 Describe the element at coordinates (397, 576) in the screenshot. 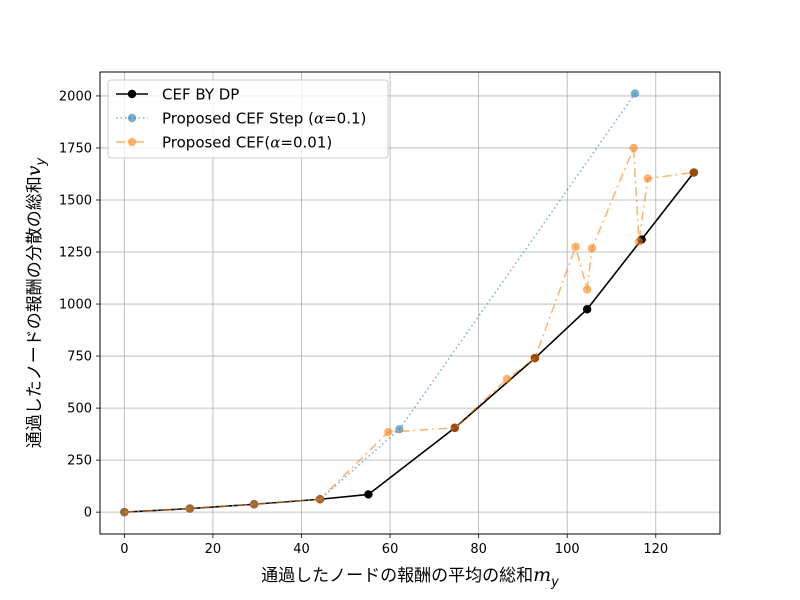

I see `x-axis-label-text: 通過したノードの報酬の平均の総和` at that location.